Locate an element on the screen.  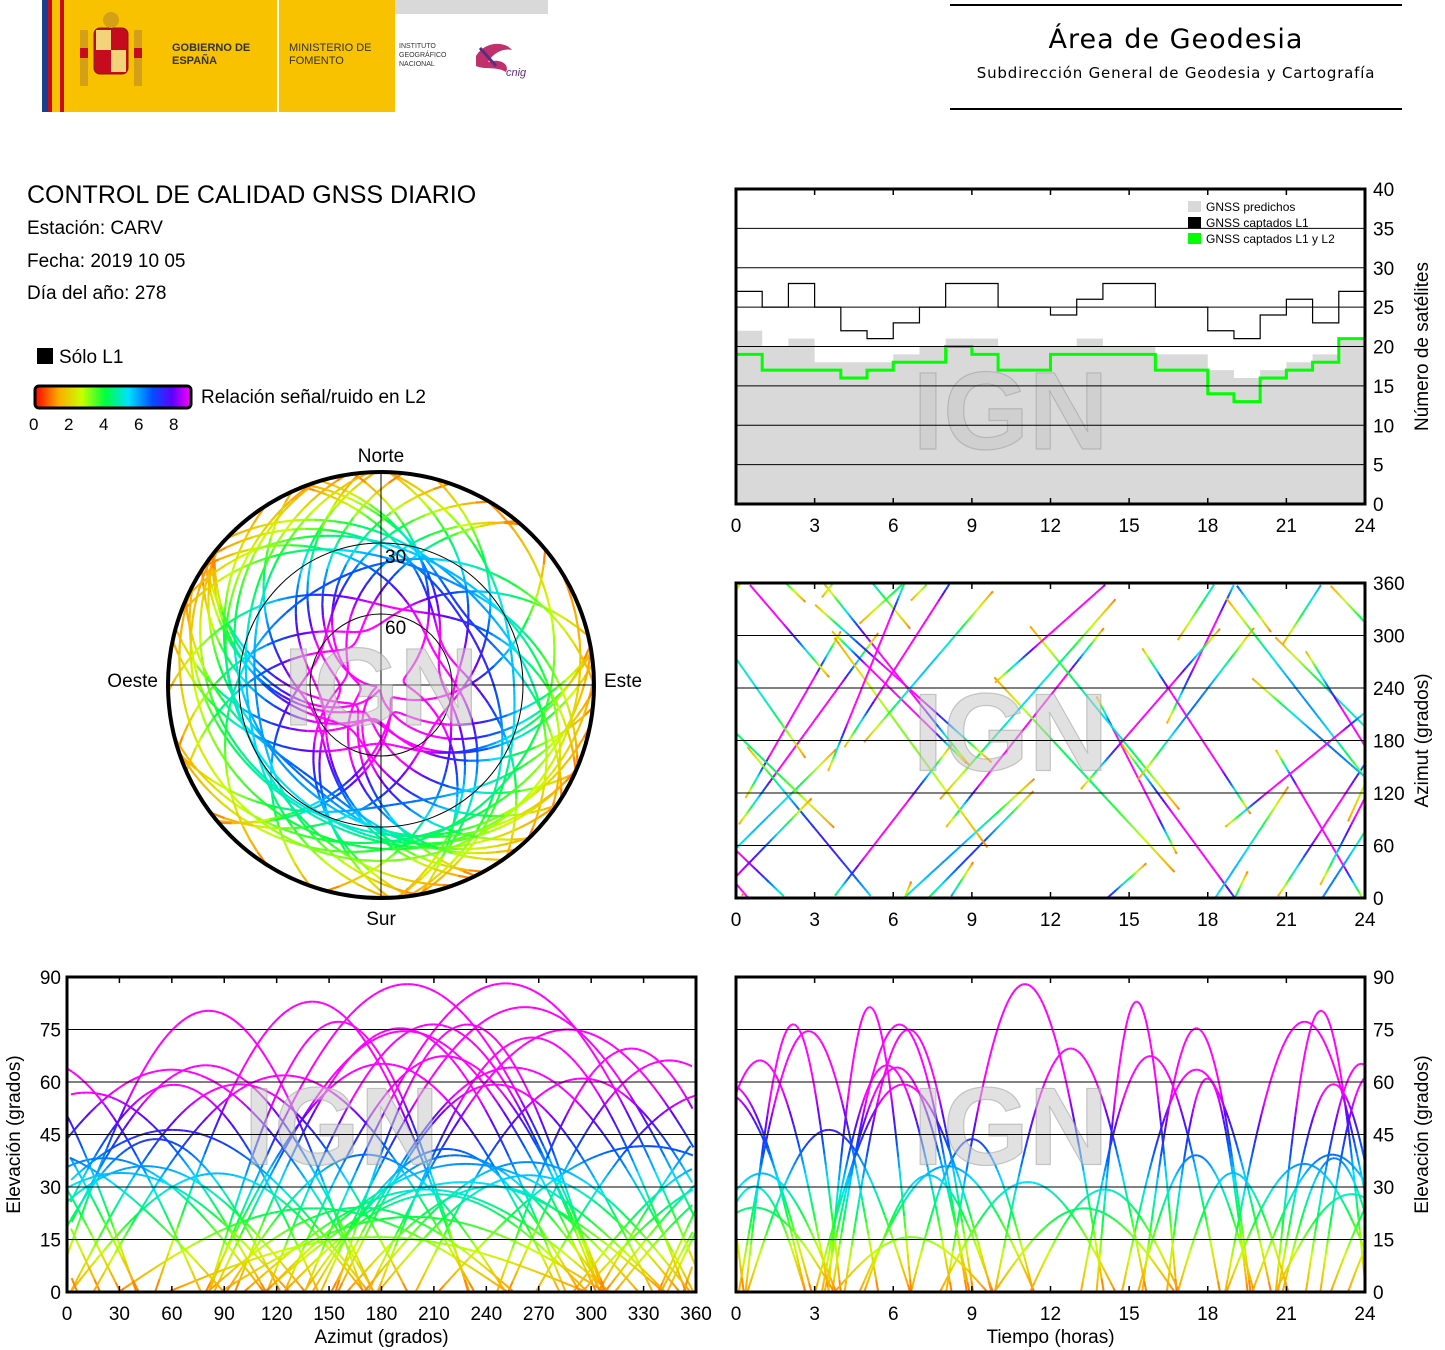
satellites-legend-label: GNSS predichos is located at coordinates (1250, 207).